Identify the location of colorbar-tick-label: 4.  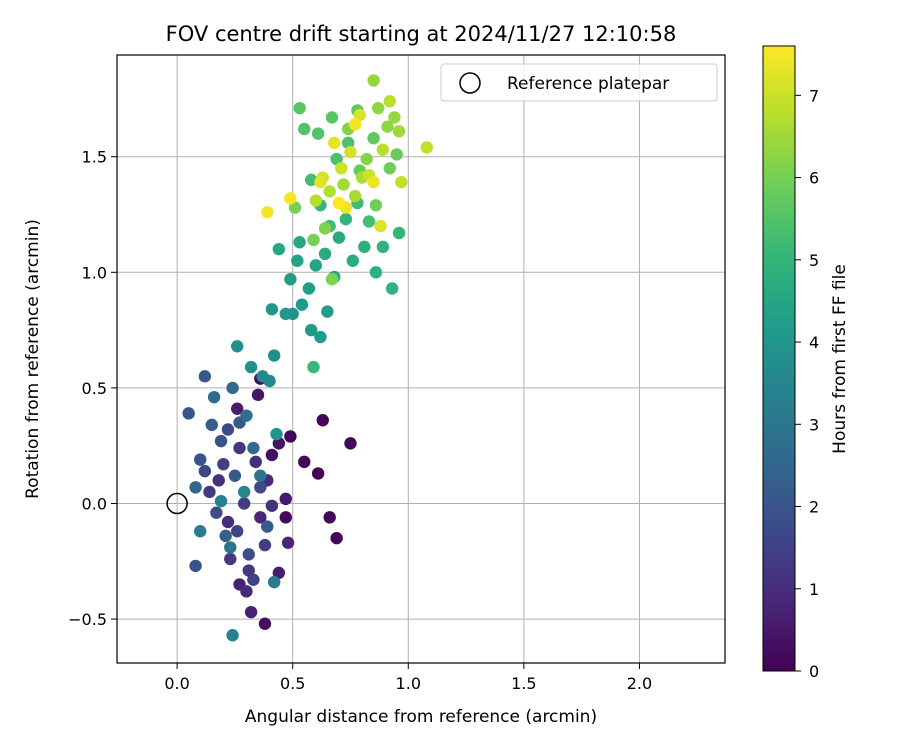
(814, 342).